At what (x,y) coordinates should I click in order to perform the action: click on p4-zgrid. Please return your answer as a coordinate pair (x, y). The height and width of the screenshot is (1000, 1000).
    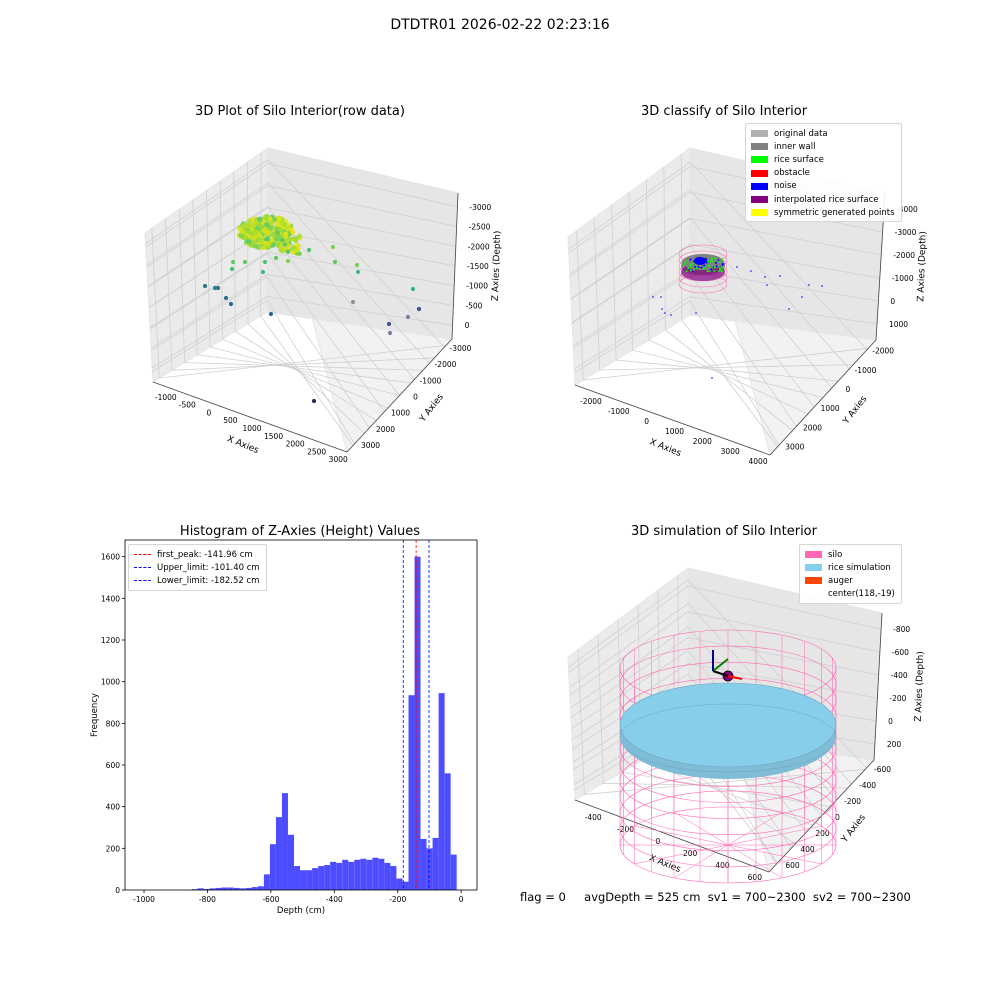
    Looking at the image, I should click on (724, 653).